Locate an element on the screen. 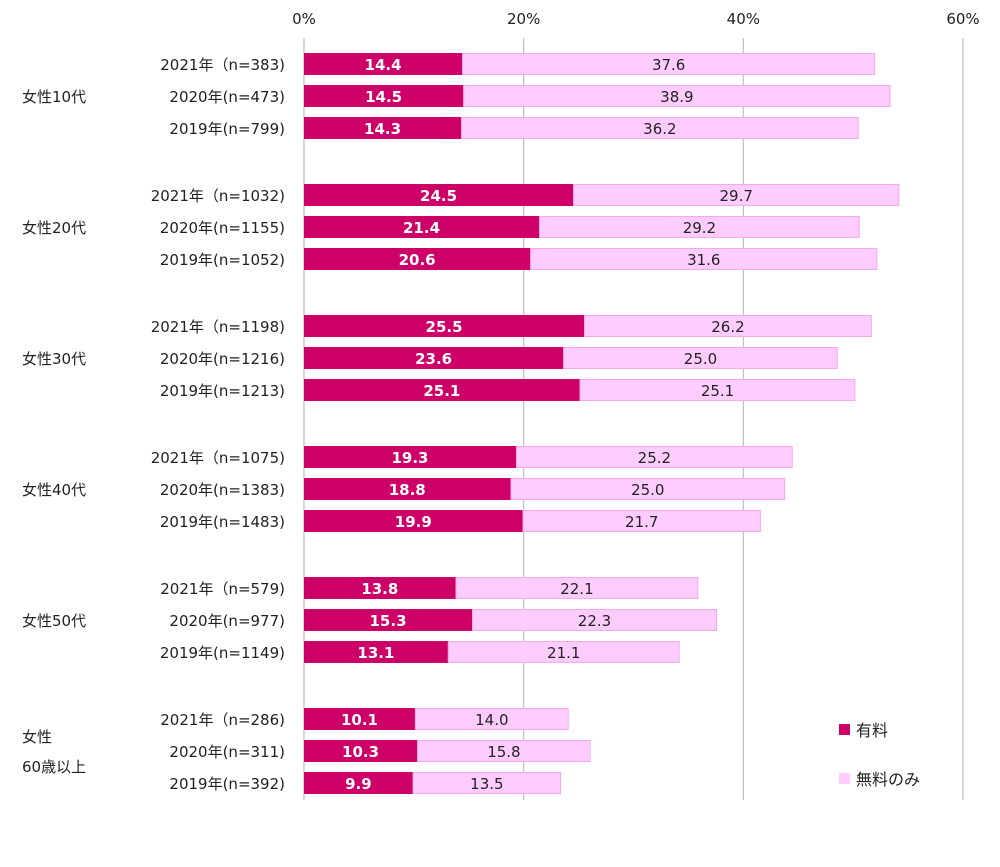  value-label-paid: 10.3 is located at coordinates (360, 752).